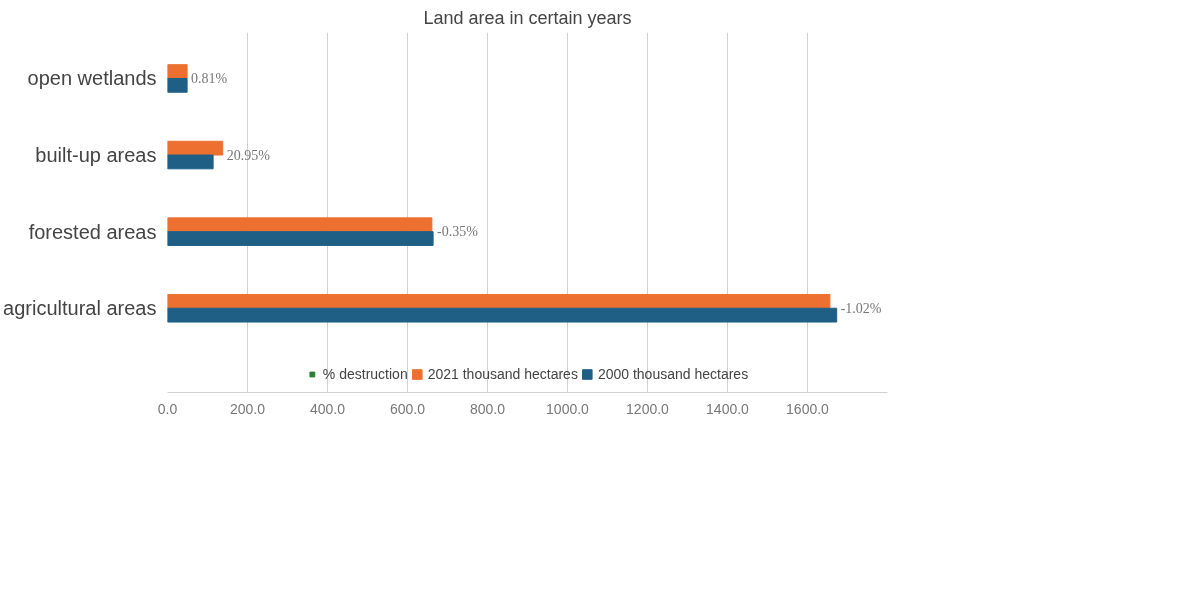 This screenshot has width=1196, height=597. I want to click on annotation: -0.35%, so click(458, 232).